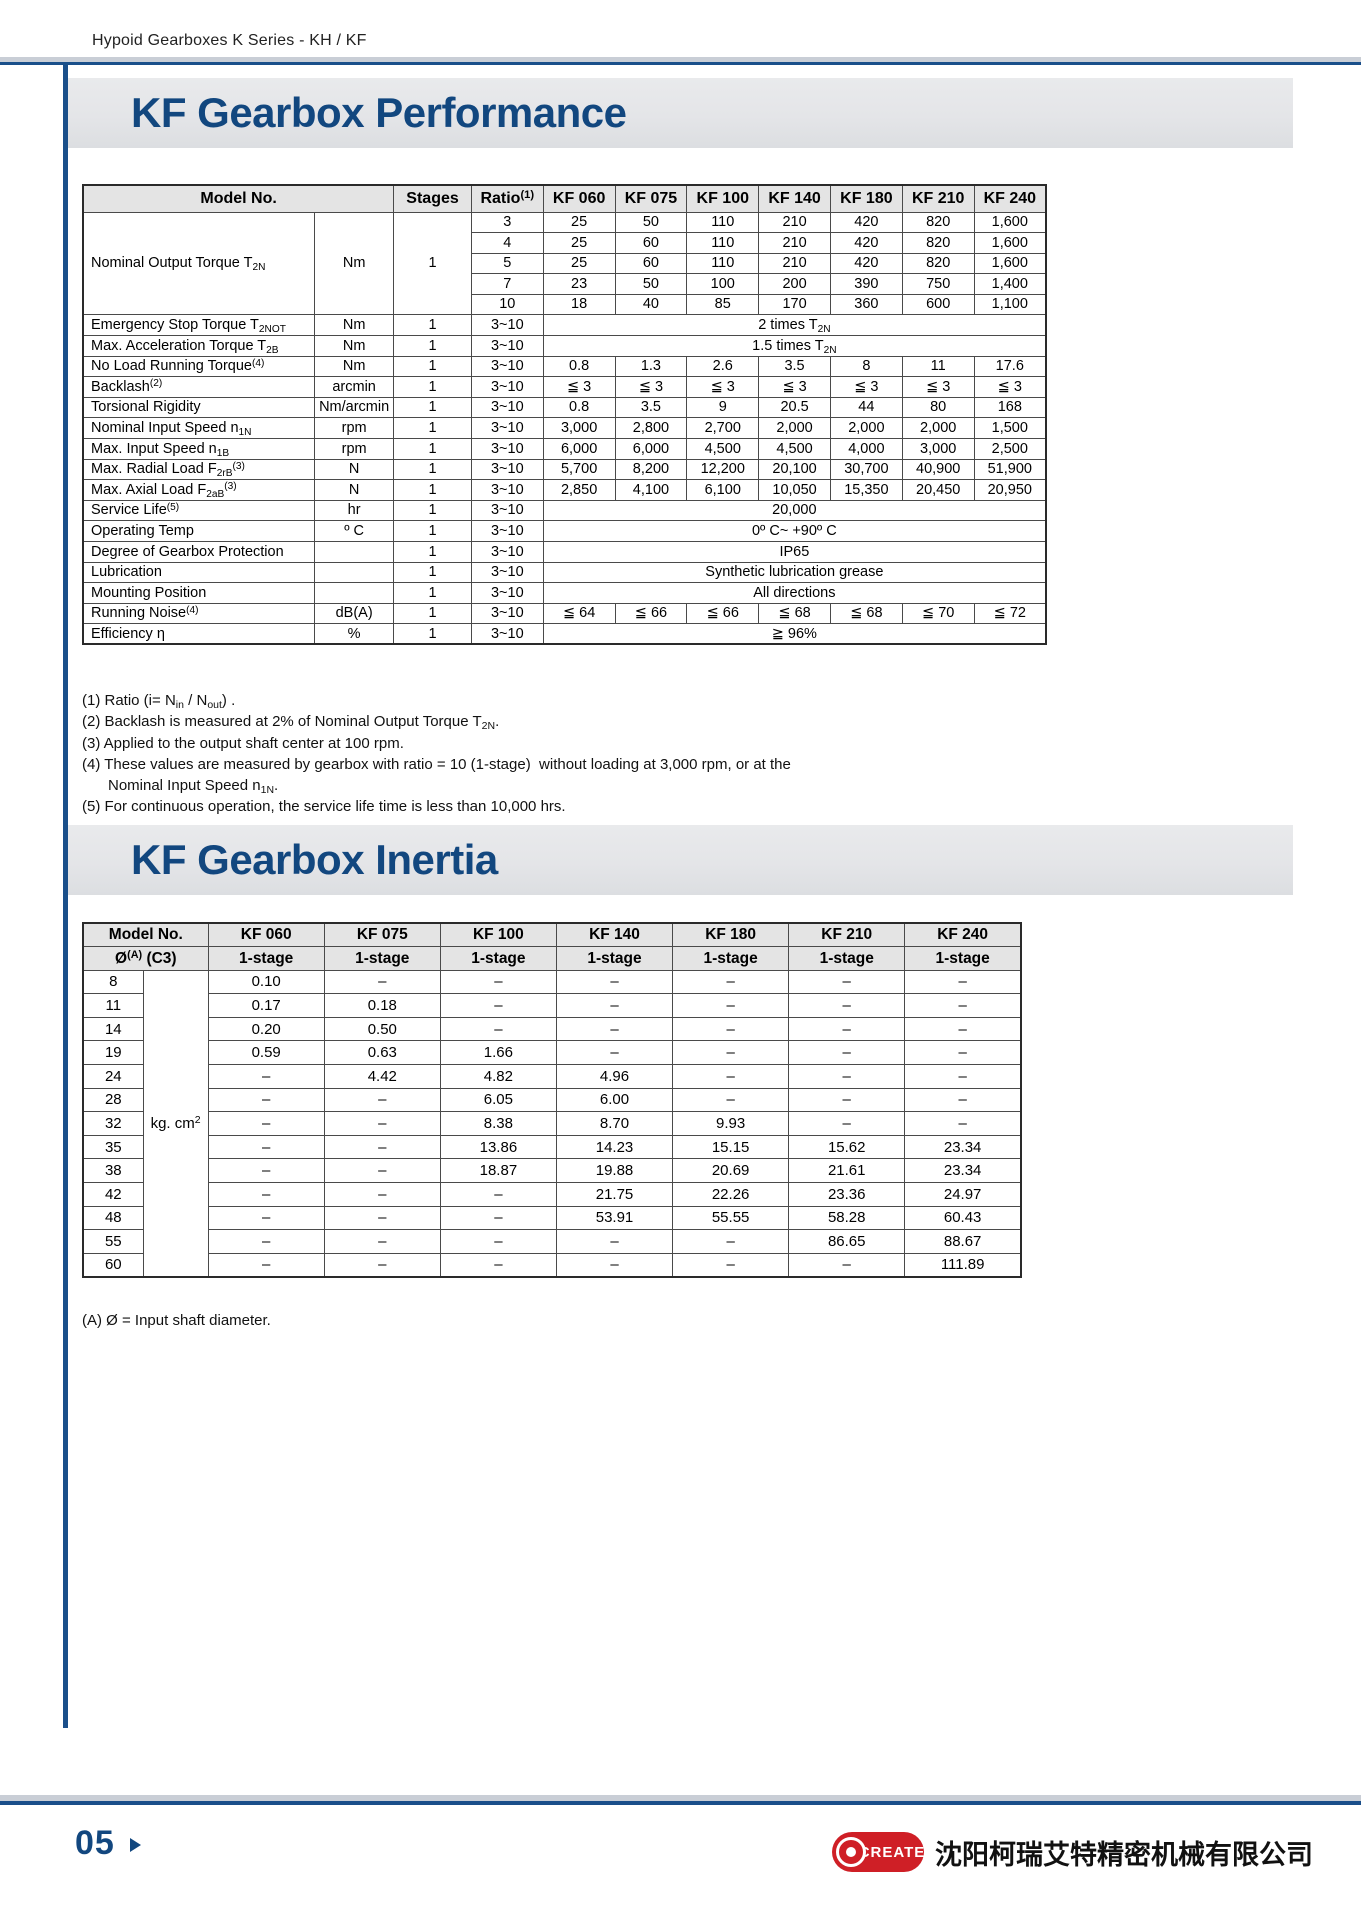  What do you see at coordinates (354, 407) in the screenshot?
I see `unit-cell: Nm/arcmin` at bounding box center [354, 407].